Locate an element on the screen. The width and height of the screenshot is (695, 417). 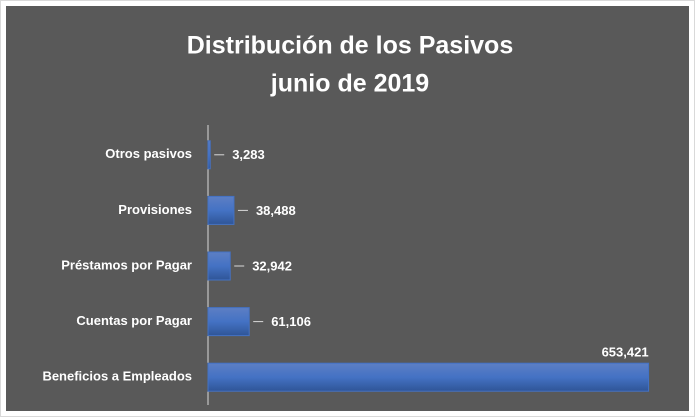
category-label: Provisiones is located at coordinates (155, 209).